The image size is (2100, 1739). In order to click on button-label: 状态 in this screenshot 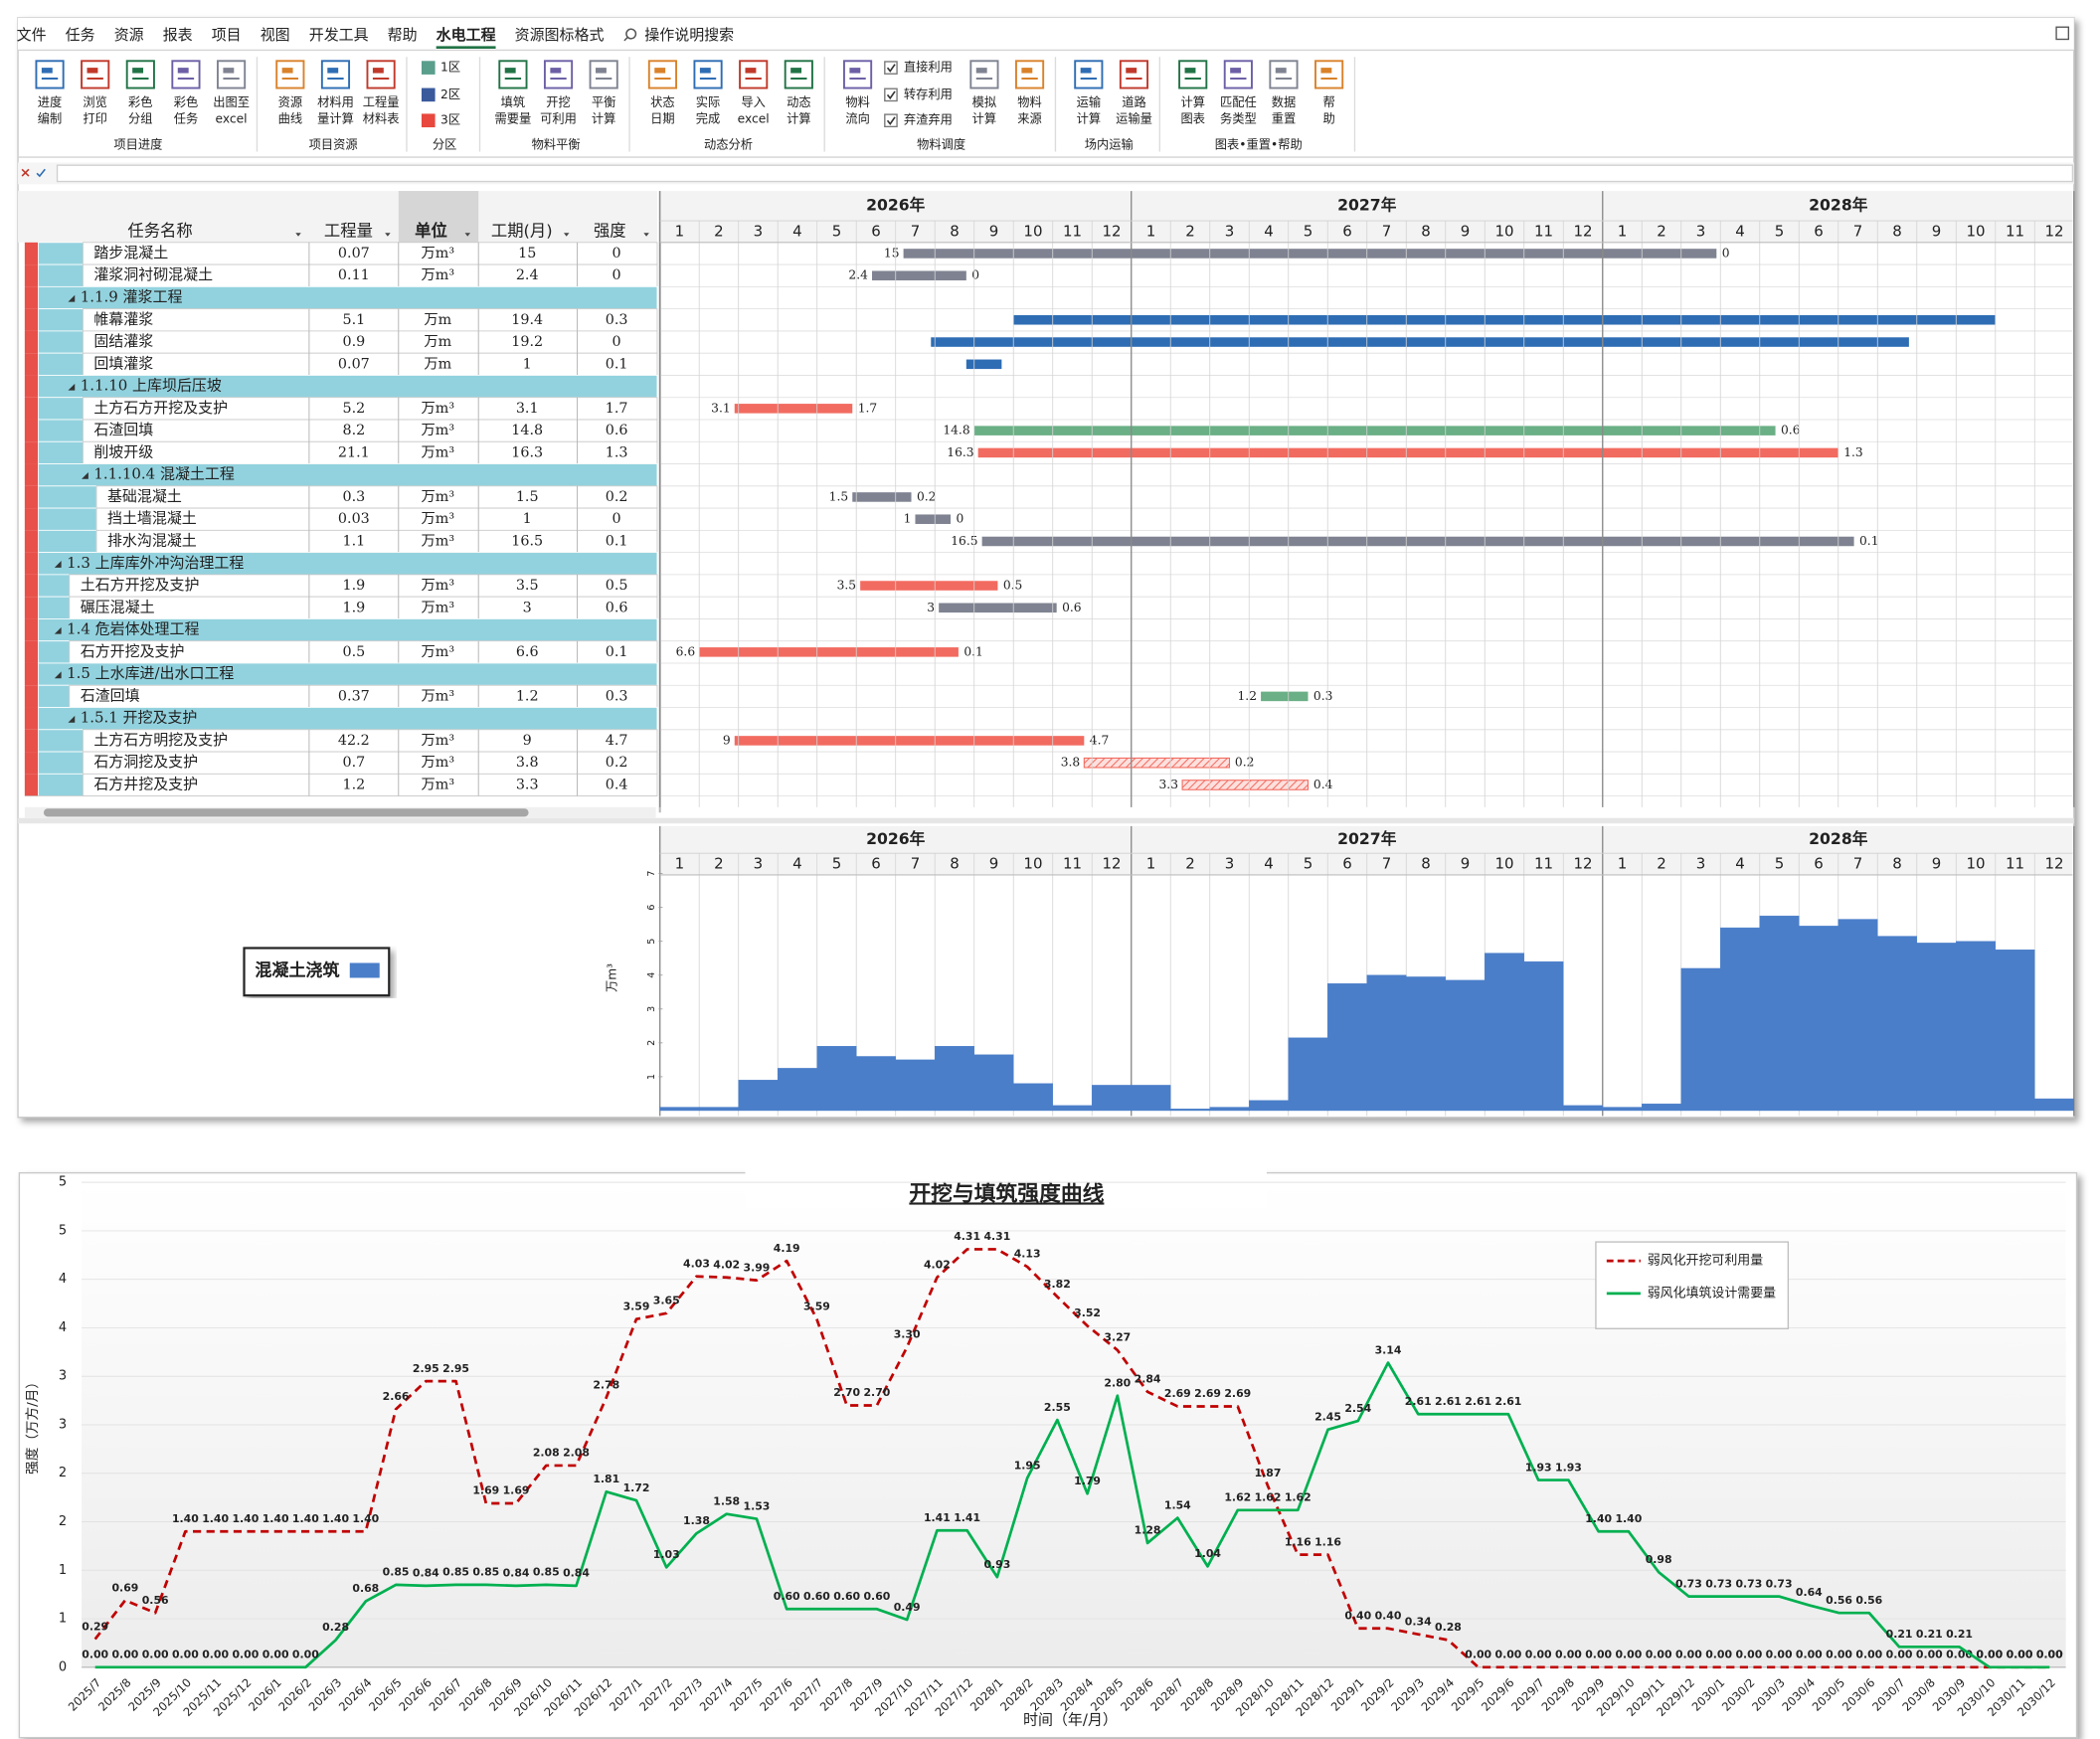, I will do `click(662, 102)`.